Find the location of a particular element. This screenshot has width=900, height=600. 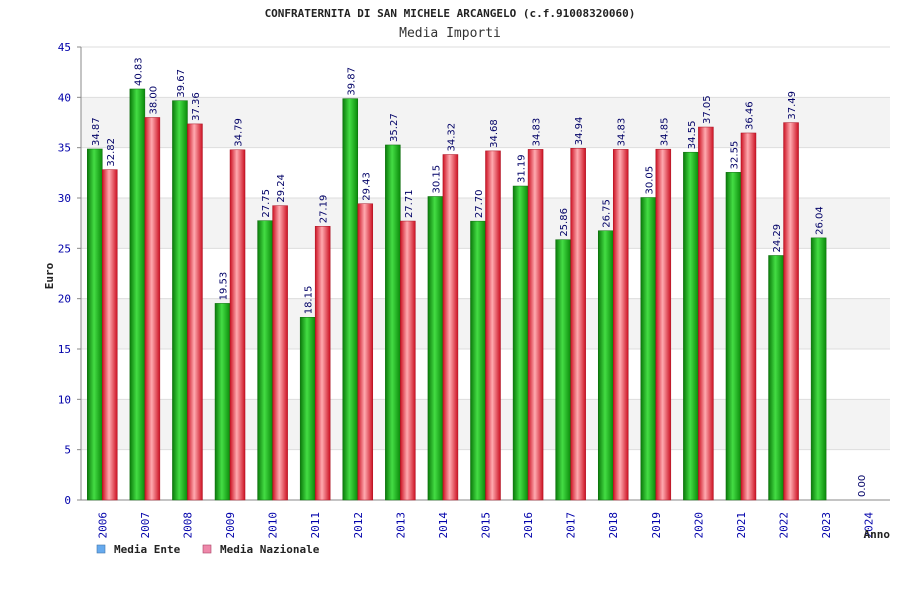

data-label: 27.19 is located at coordinates (324, 209).